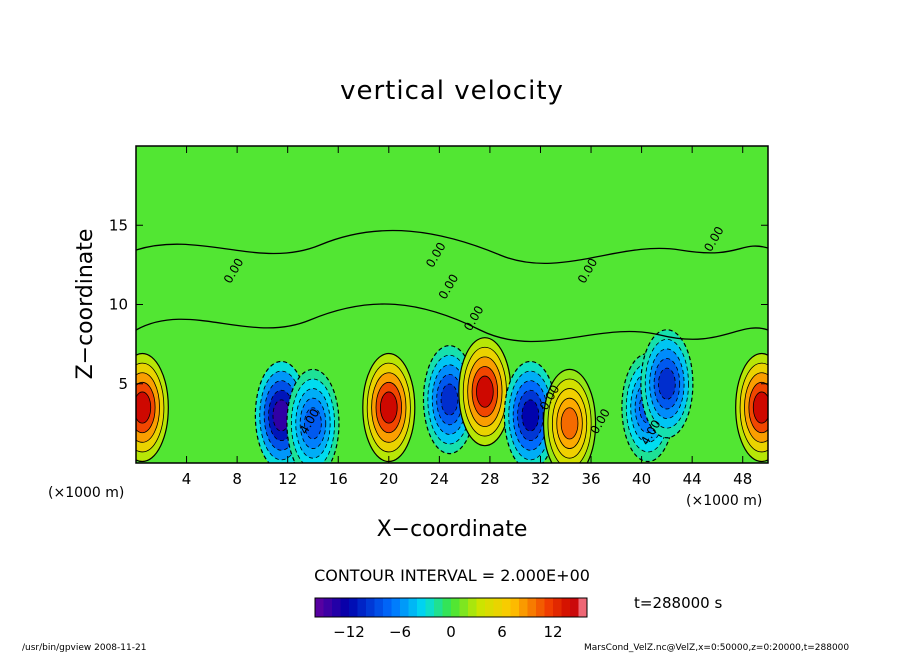  I want to click on colorbar-tick-label: −12, so click(349, 632).